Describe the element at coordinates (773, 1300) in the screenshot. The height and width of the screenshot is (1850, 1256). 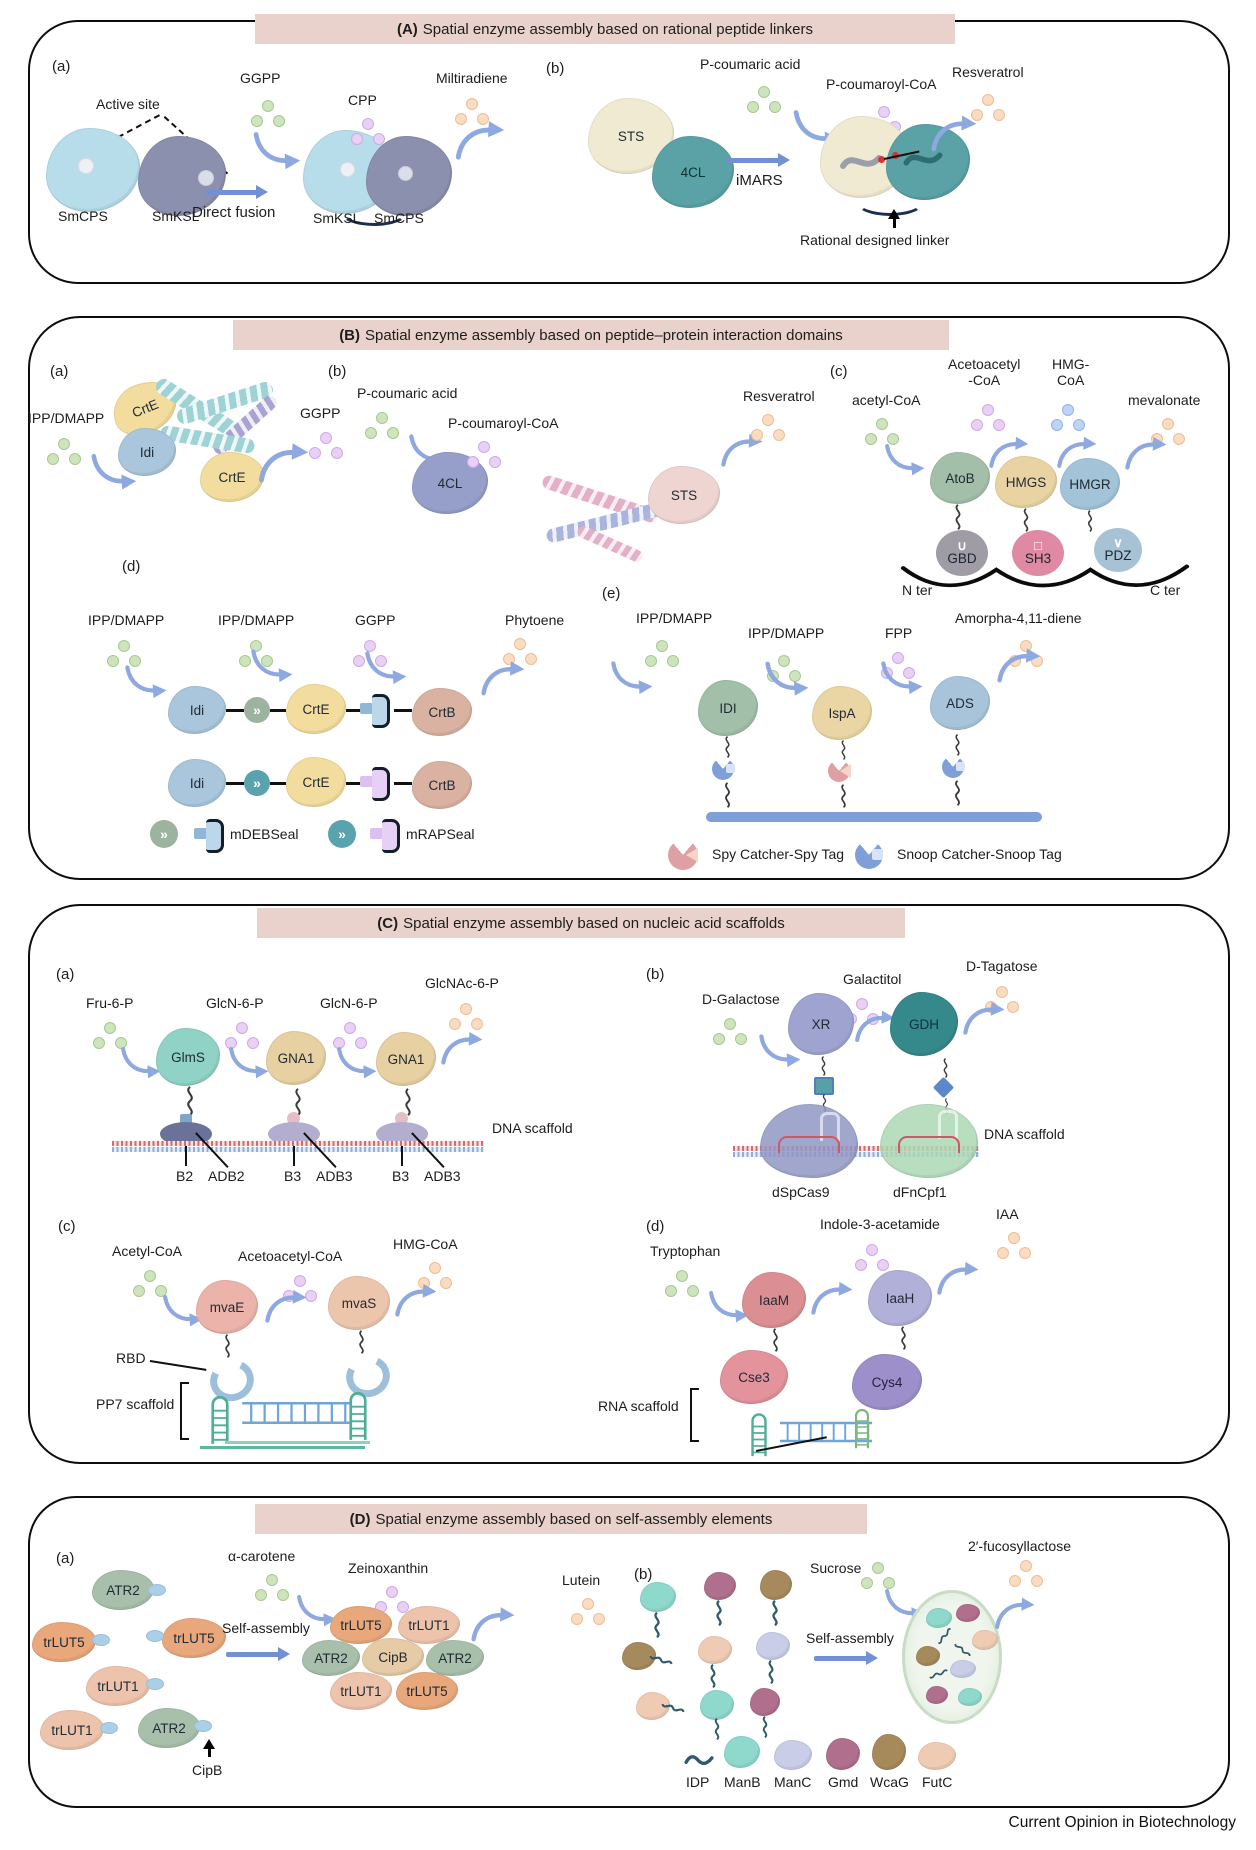
I see `iaam-label: IaaM` at that location.